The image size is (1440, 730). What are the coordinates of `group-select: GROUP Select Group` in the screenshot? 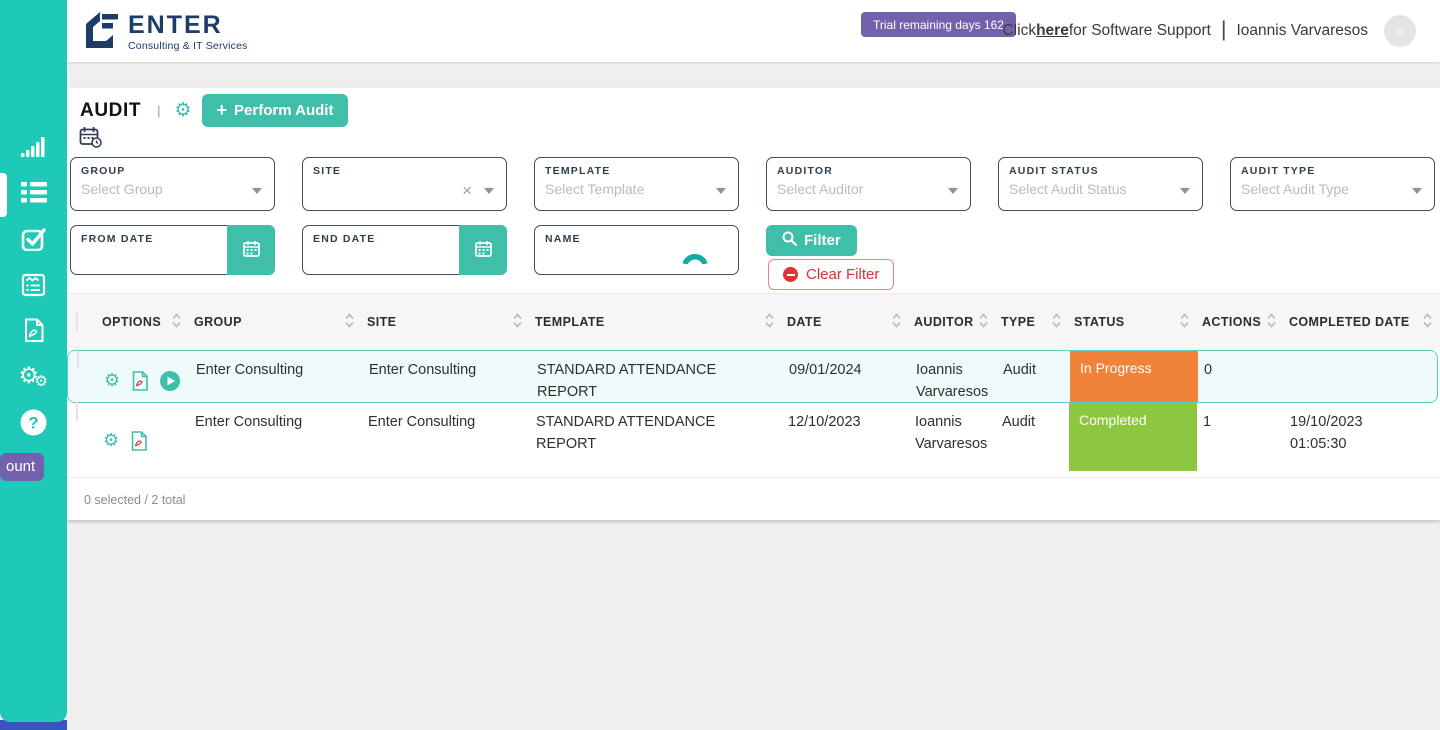 It's located at (172, 184).